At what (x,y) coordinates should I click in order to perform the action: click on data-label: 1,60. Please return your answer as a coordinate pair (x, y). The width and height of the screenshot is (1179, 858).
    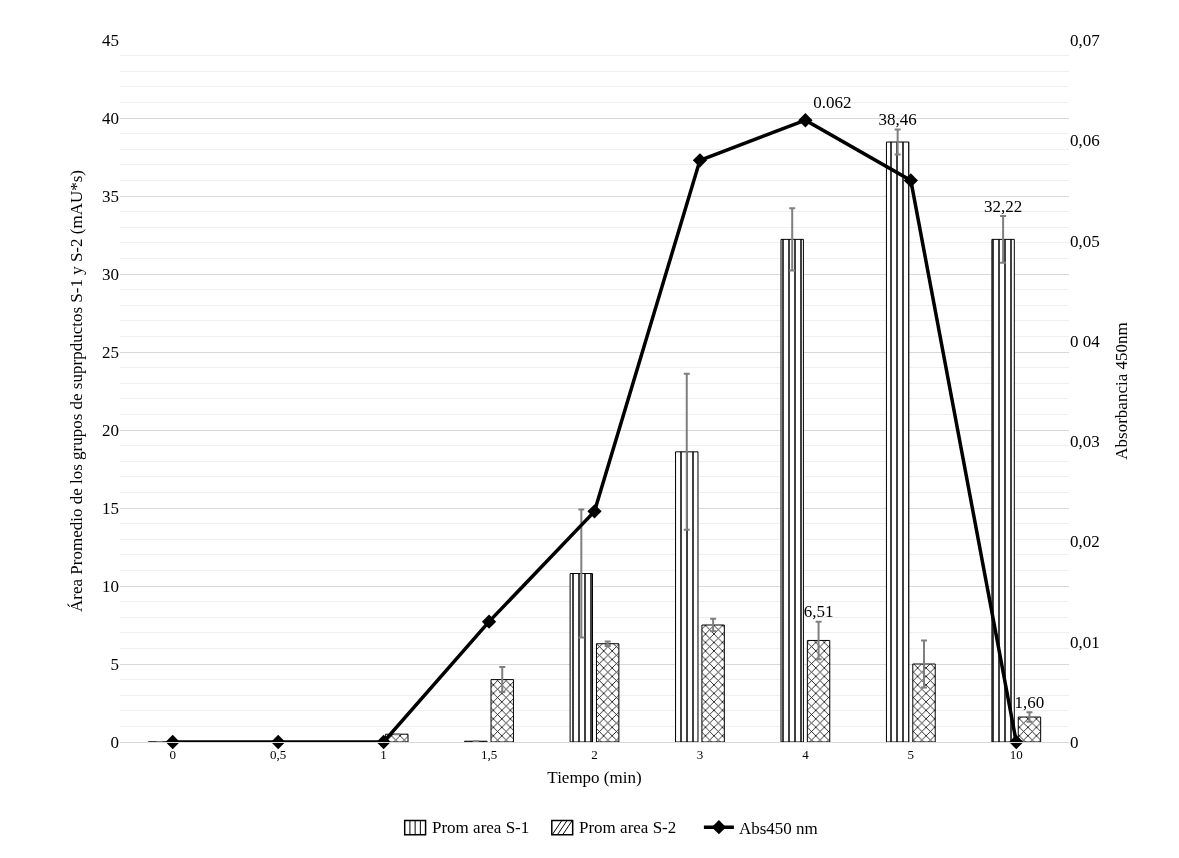
    Looking at the image, I should click on (1029, 703).